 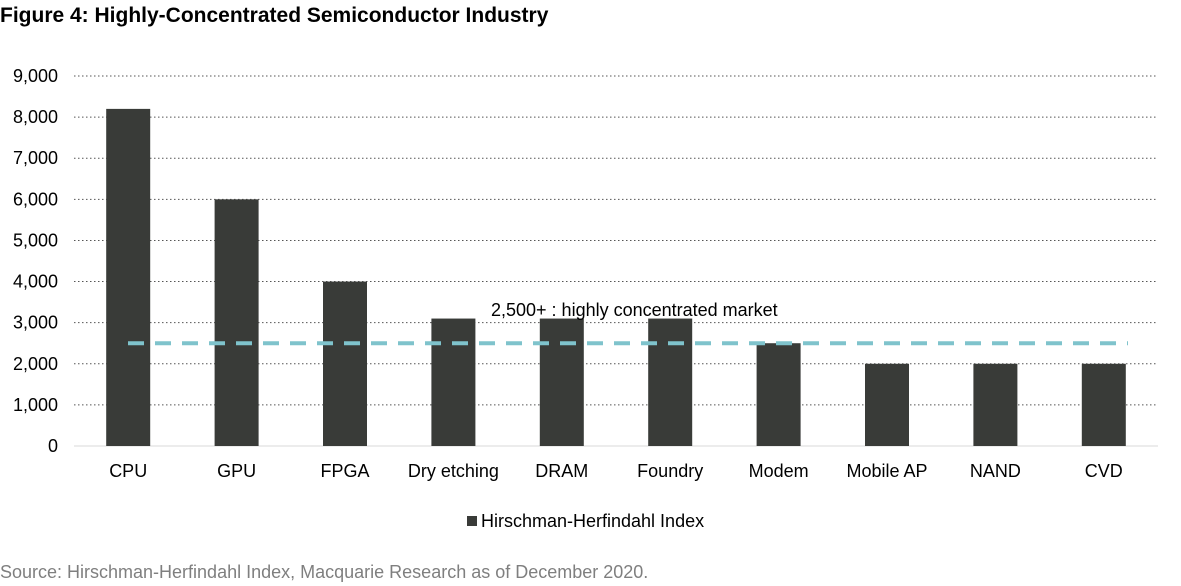 What do you see at coordinates (453, 471) in the screenshot?
I see `x-tick-label: Dry etching` at bounding box center [453, 471].